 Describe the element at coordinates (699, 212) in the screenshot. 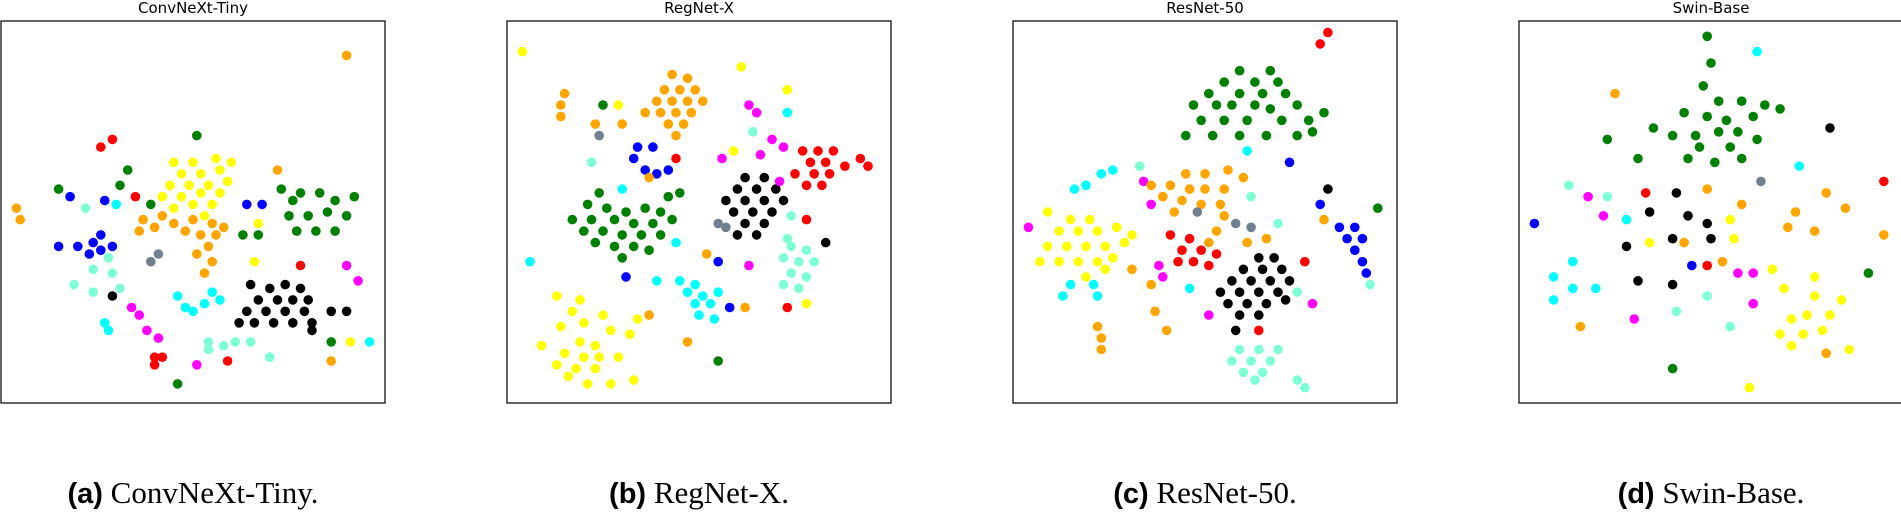

I see `plot-area` at that location.